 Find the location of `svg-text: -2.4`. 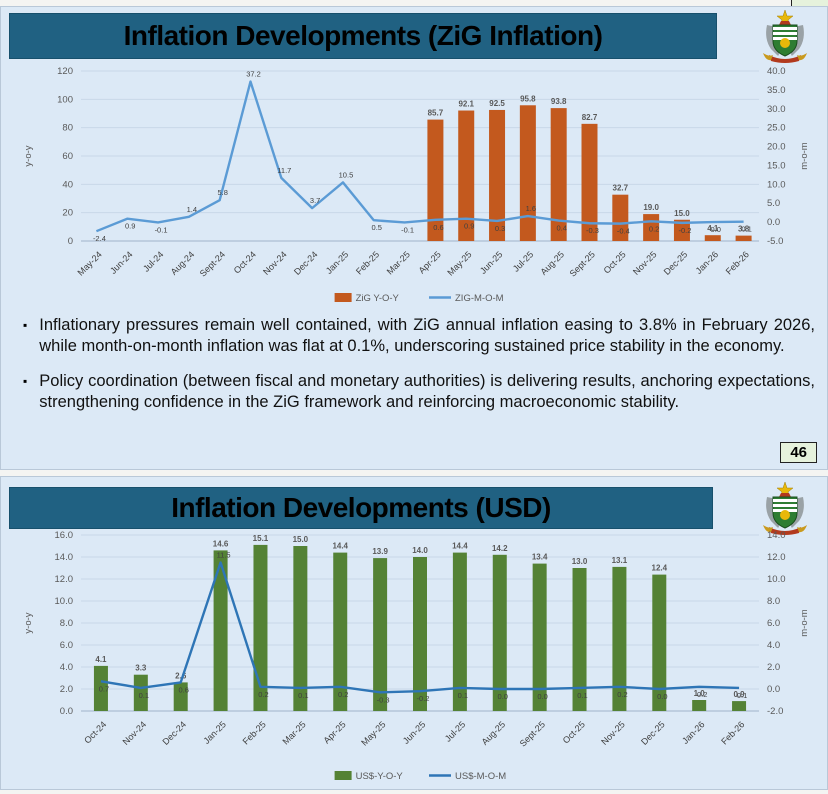

svg-text: -2.4 is located at coordinates (99, 238).